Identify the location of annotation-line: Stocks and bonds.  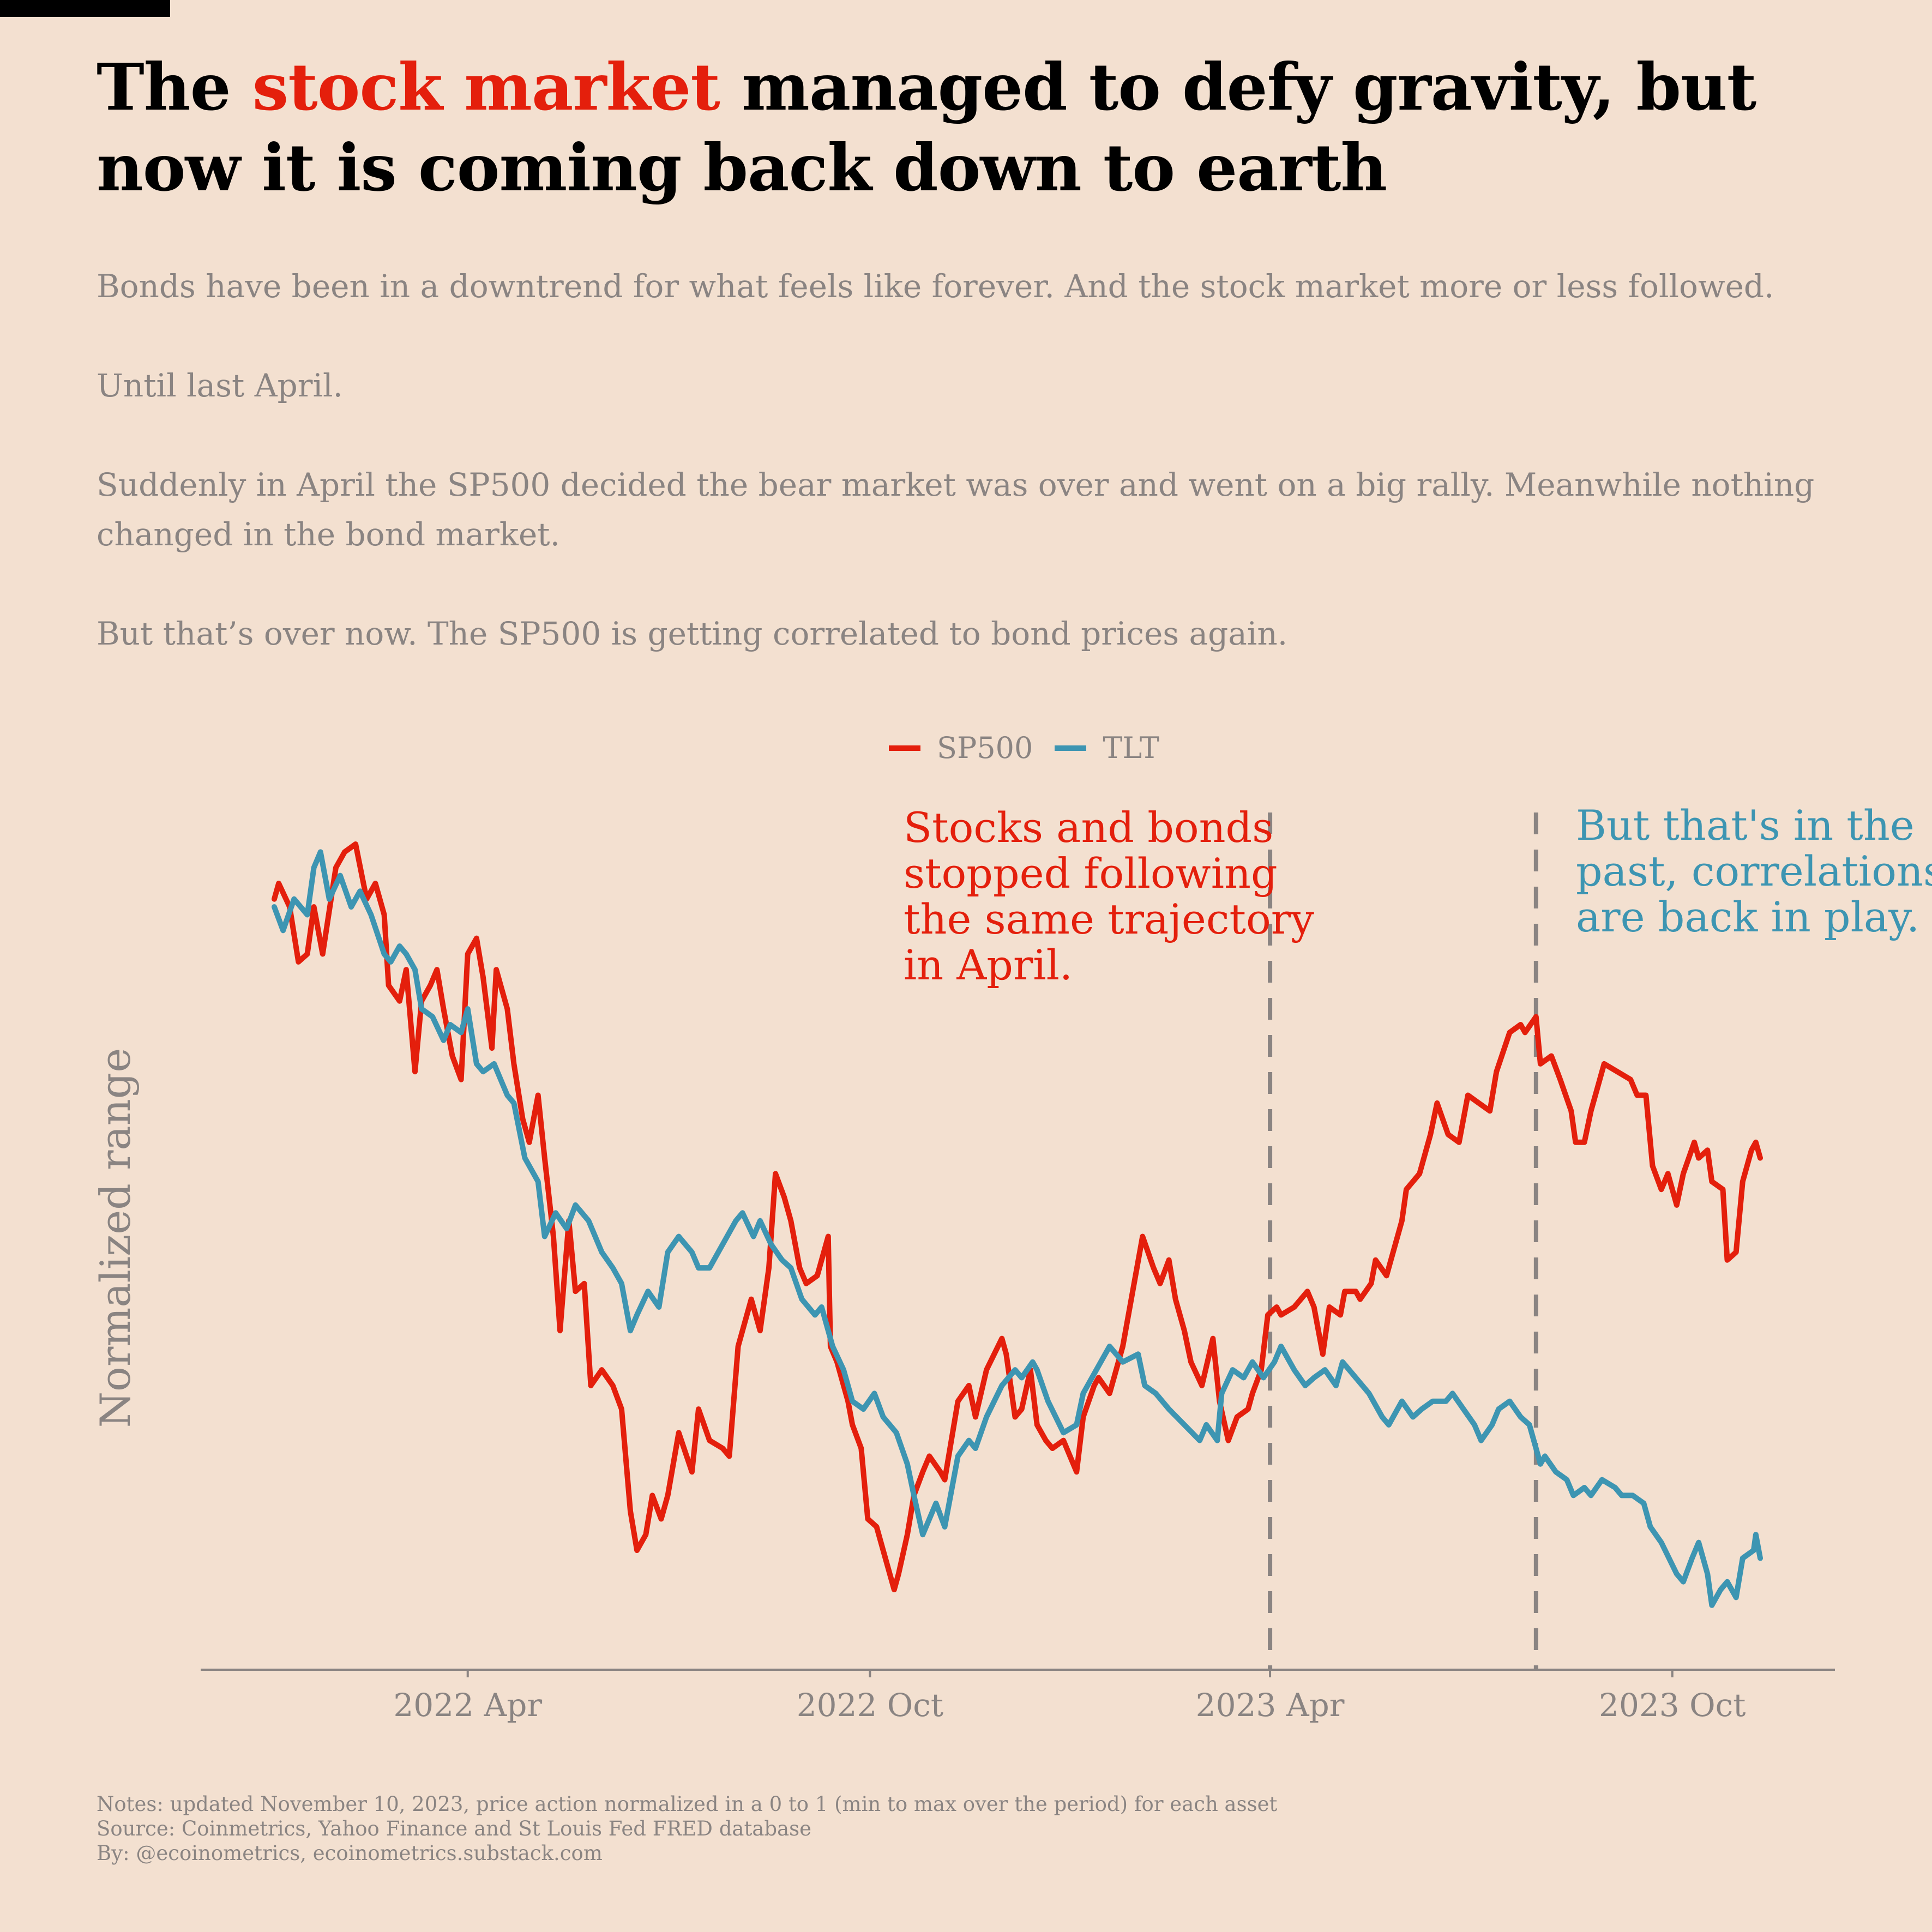
(1088, 827).